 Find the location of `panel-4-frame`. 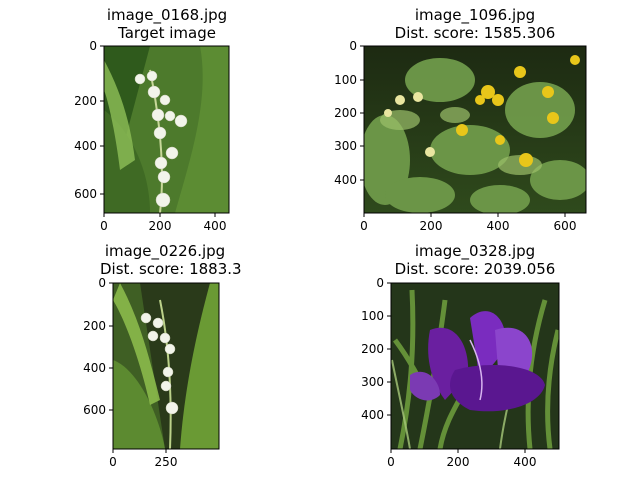

panel-4-frame is located at coordinates (475, 366).